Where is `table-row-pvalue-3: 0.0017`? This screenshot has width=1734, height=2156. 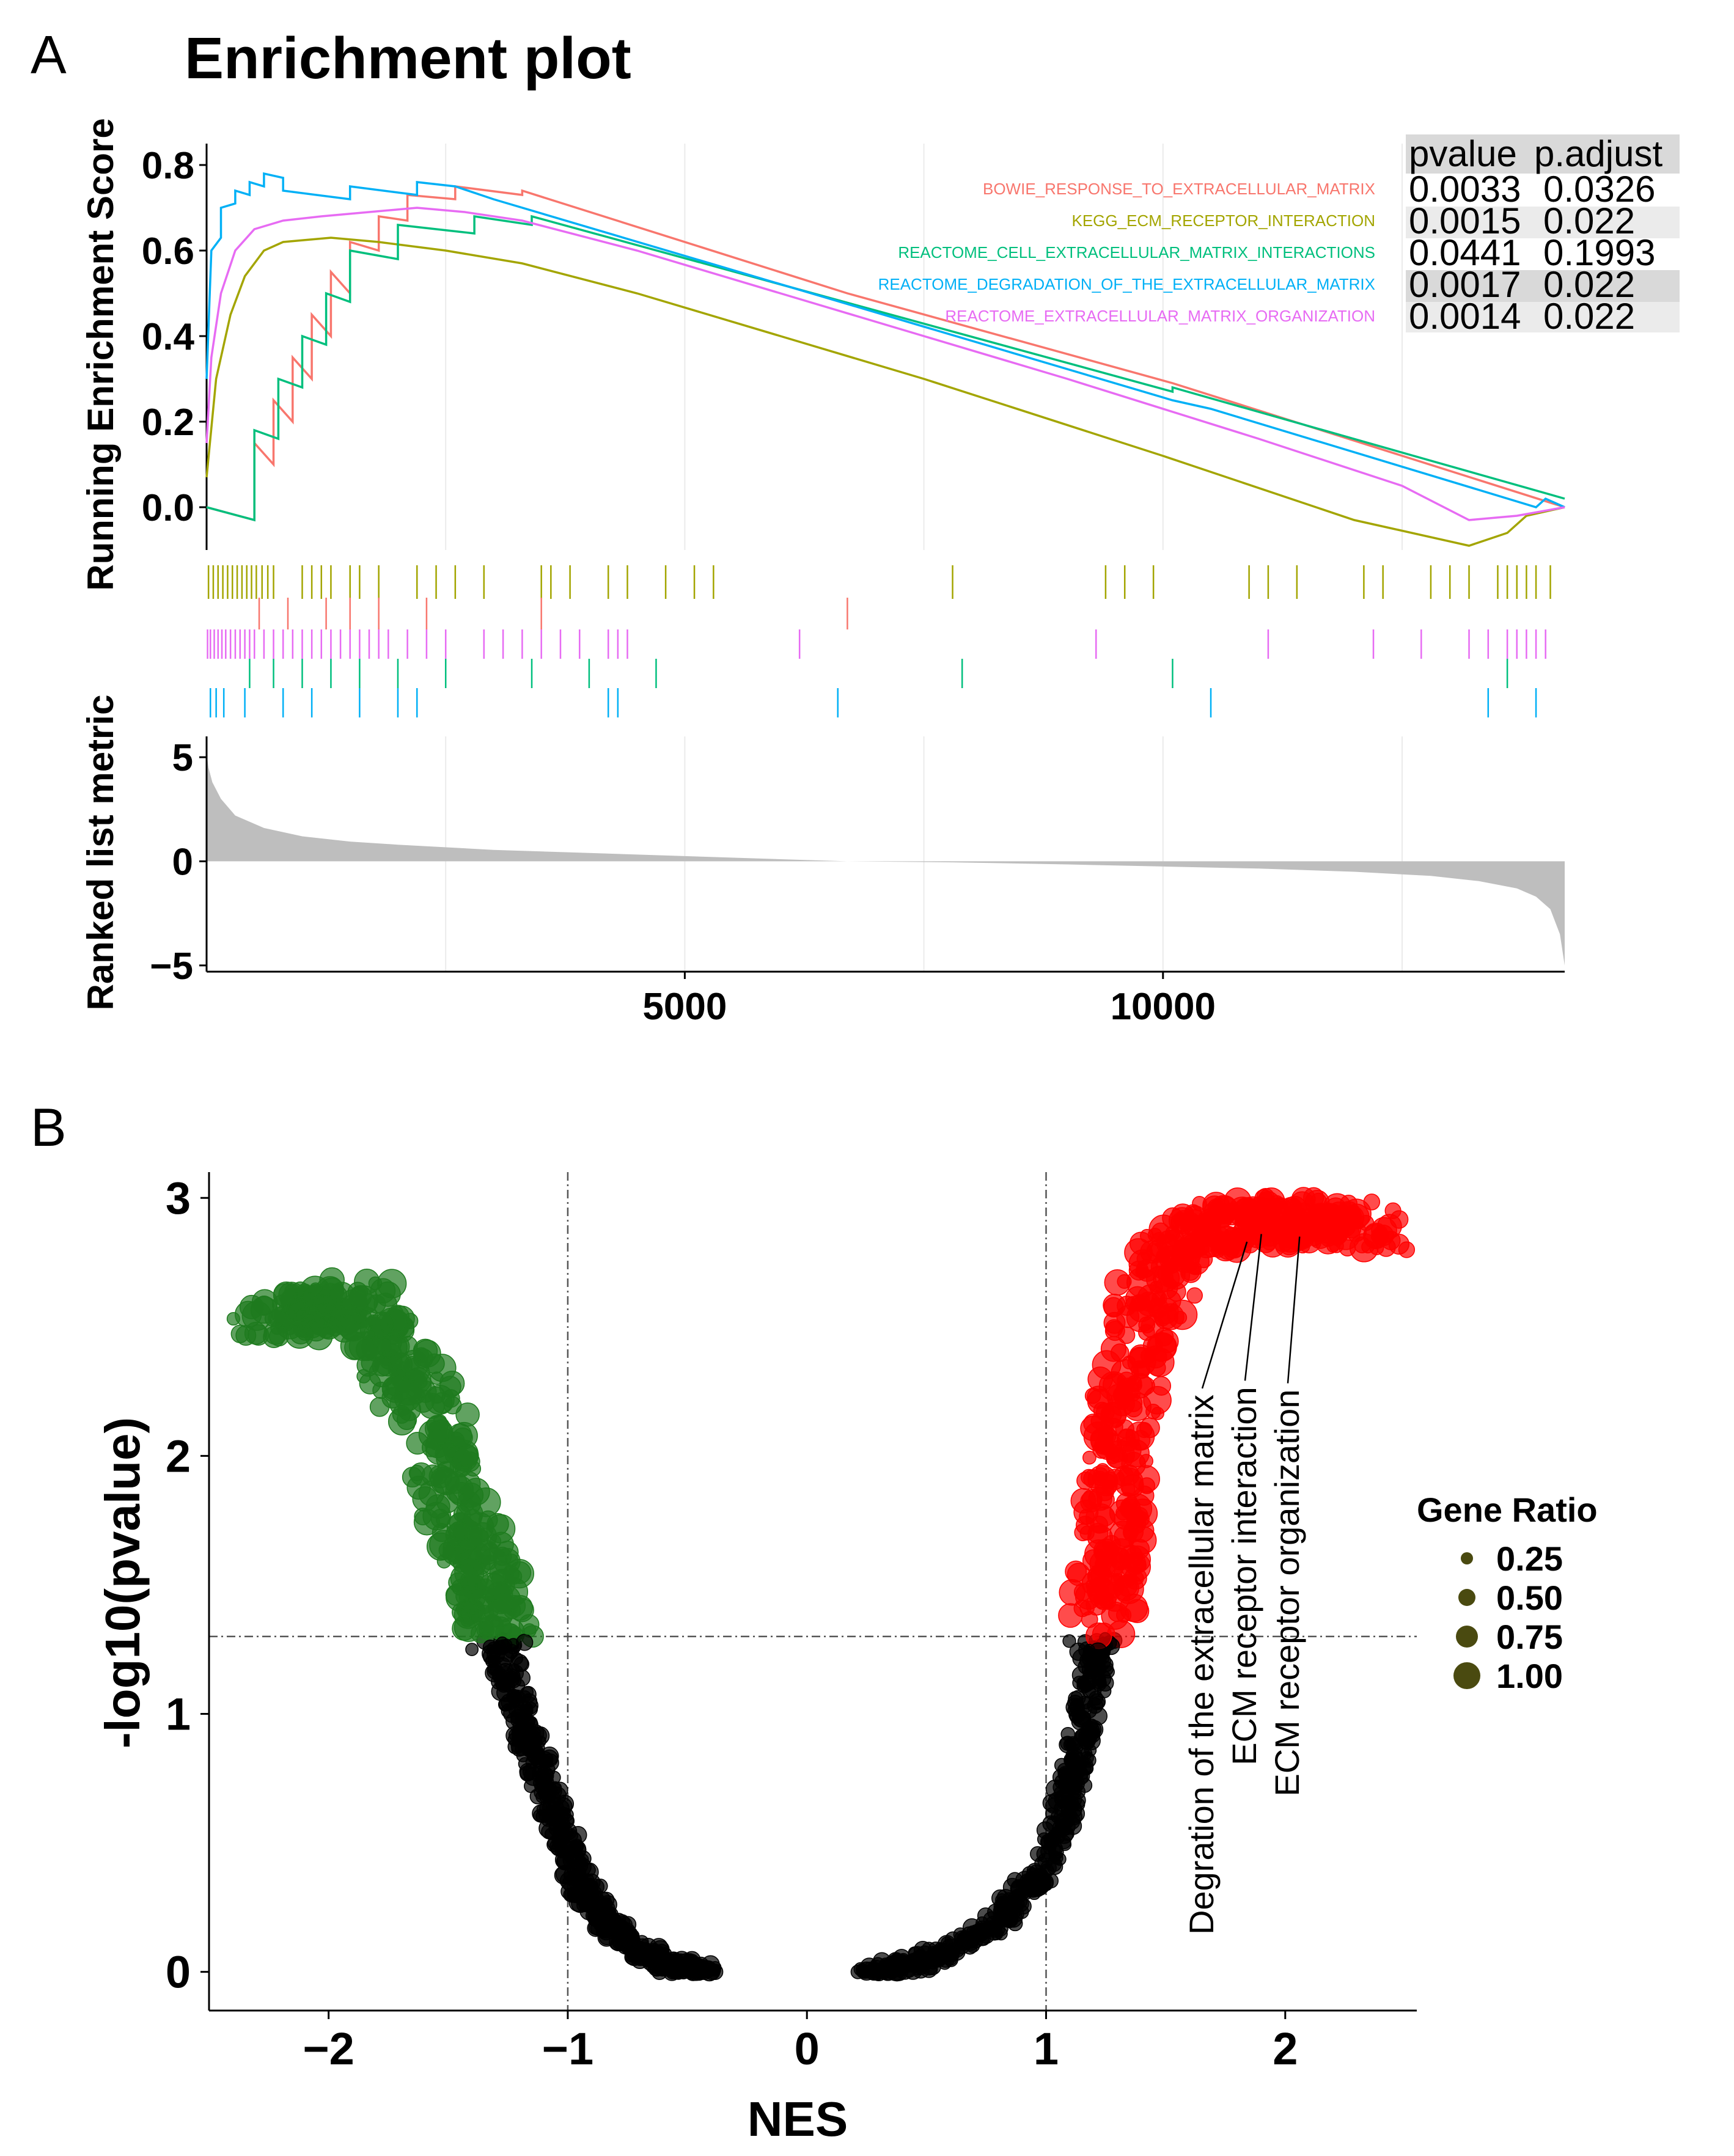
table-row-pvalue-3: 0.0017 is located at coordinates (1465, 285).